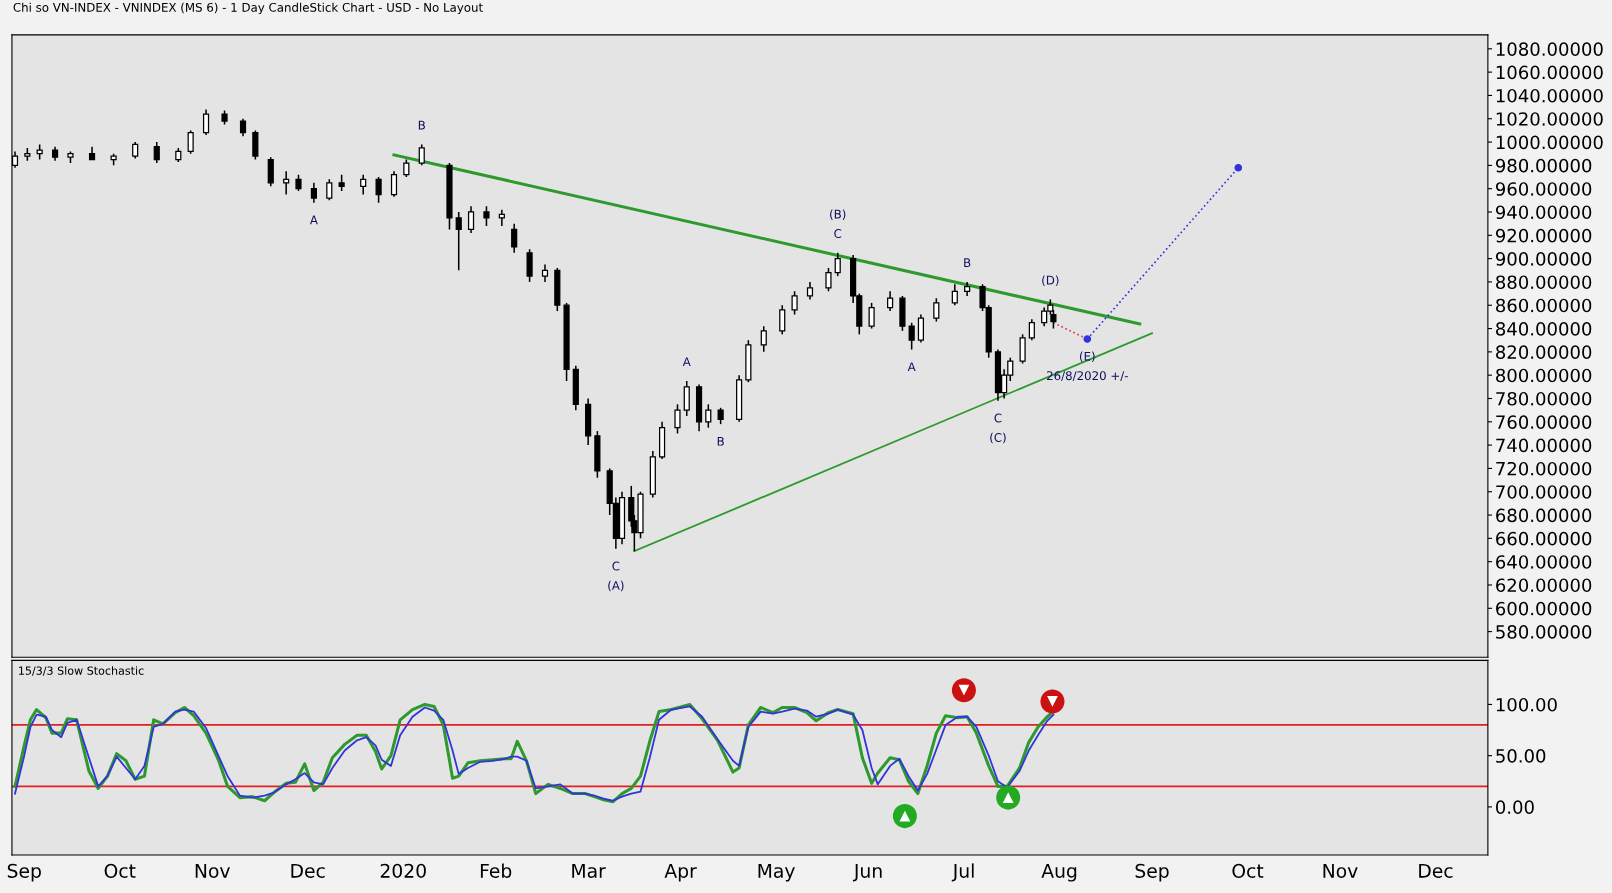 The image size is (1612, 893). Describe the element at coordinates (1544, 608) in the screenshot. I see `y-tick-label: 600.00000` at that location.